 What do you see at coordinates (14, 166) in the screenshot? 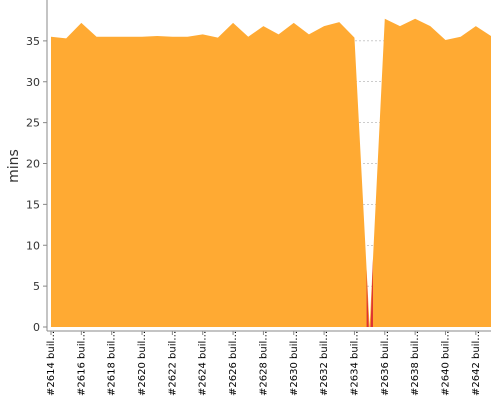
I see `y-axis-label: mins` at bounding box center [14, 166].